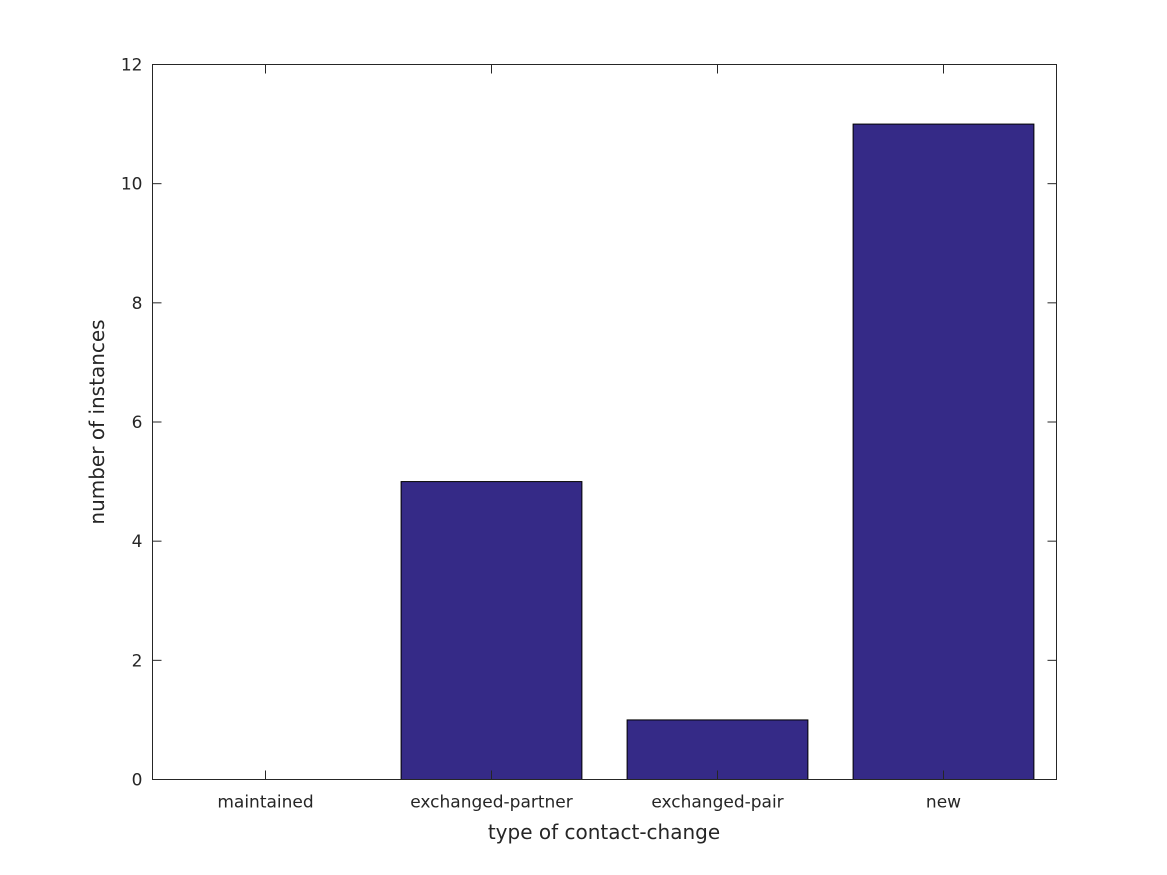 Image resolution: width=1167 pixels, height=875 pixels. What do you see at coordinates (717, 803) in the screenshot?
I see `x-tick-label: exchanged-pair` at bounding box center [717, 803].